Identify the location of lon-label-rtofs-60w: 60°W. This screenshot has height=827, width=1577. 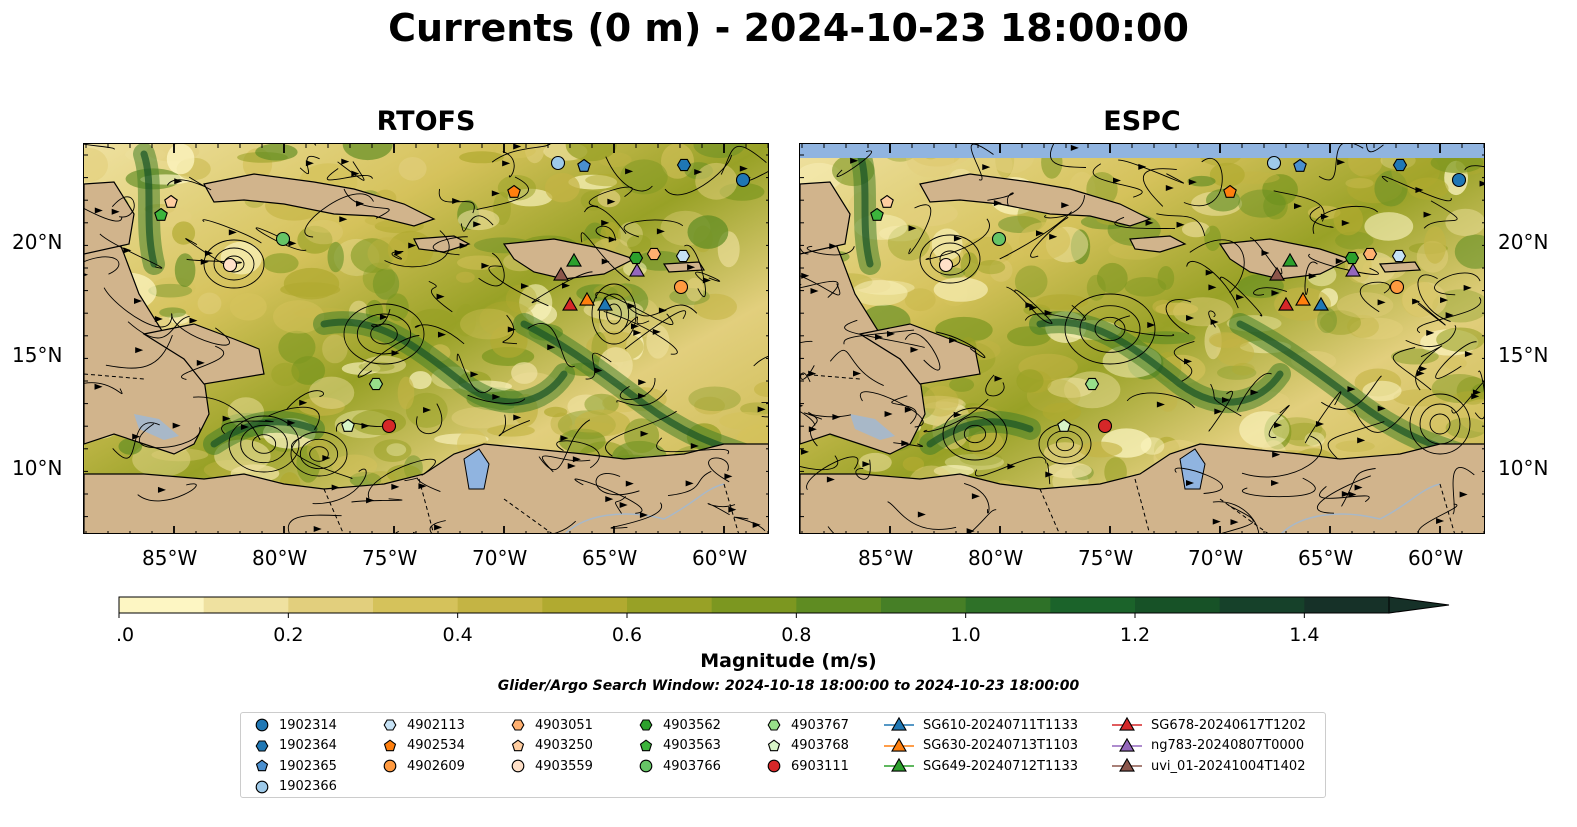
(720, 558).